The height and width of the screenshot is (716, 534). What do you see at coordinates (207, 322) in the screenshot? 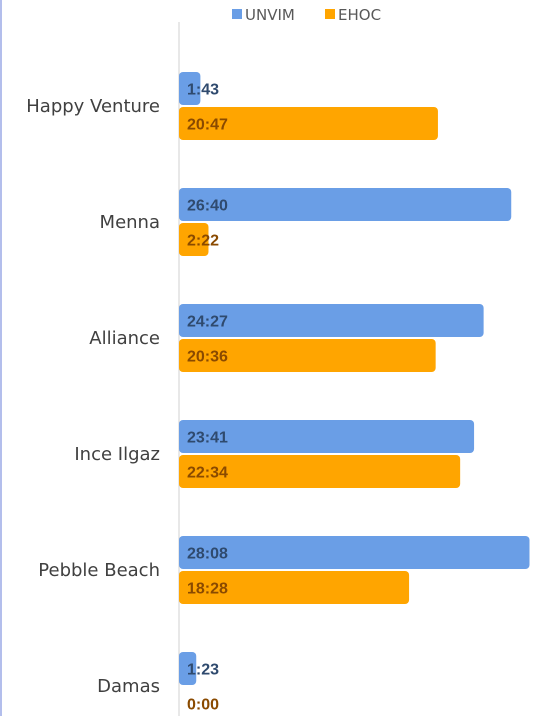
I see `data-label-unvim-alliance: 24:27` at bounding box center [207, 322].